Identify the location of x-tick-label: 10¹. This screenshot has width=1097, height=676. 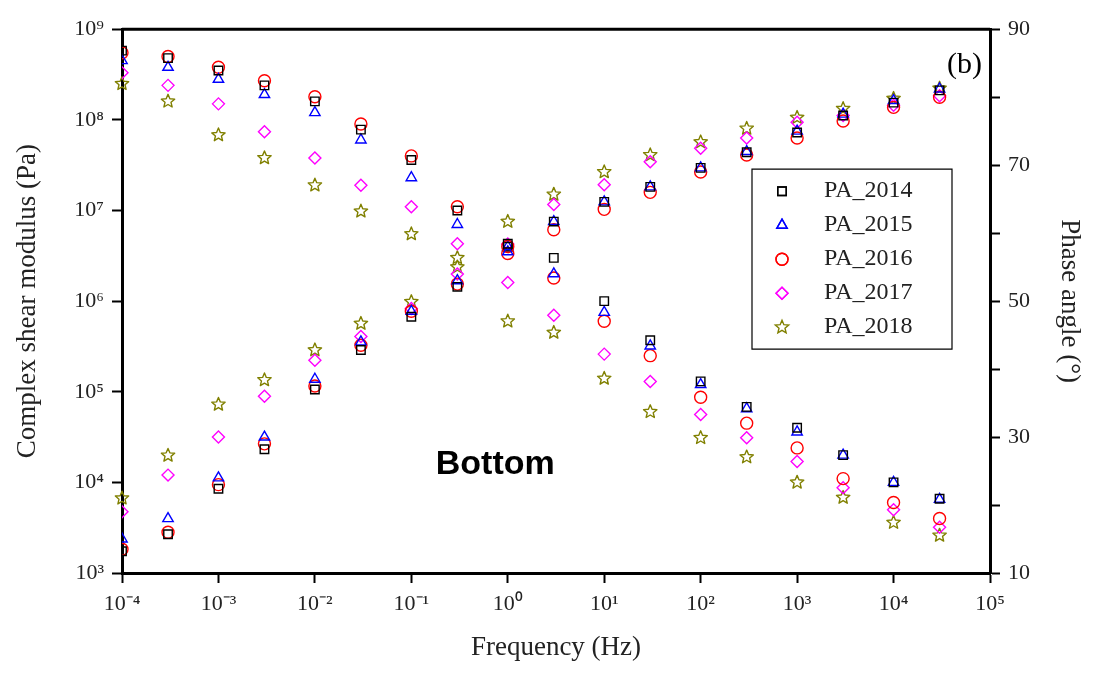
(604, 602).